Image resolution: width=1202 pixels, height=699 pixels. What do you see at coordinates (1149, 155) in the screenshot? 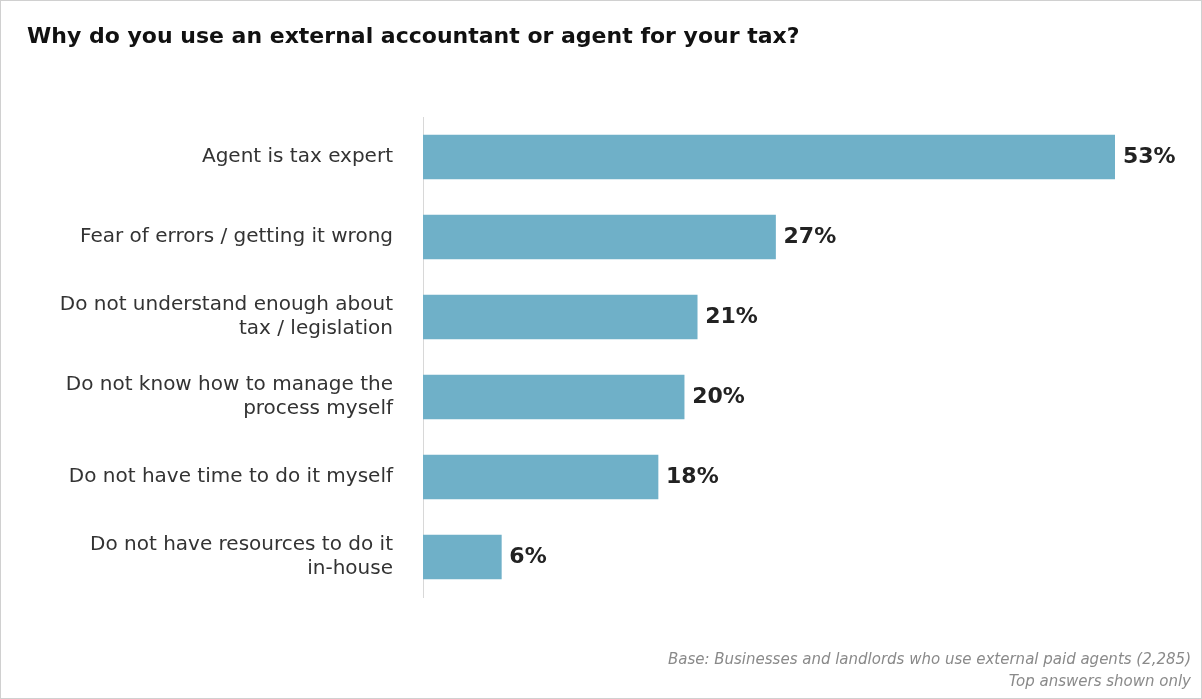
I see `data-label: 53%` at bounding box center [1149, 155].